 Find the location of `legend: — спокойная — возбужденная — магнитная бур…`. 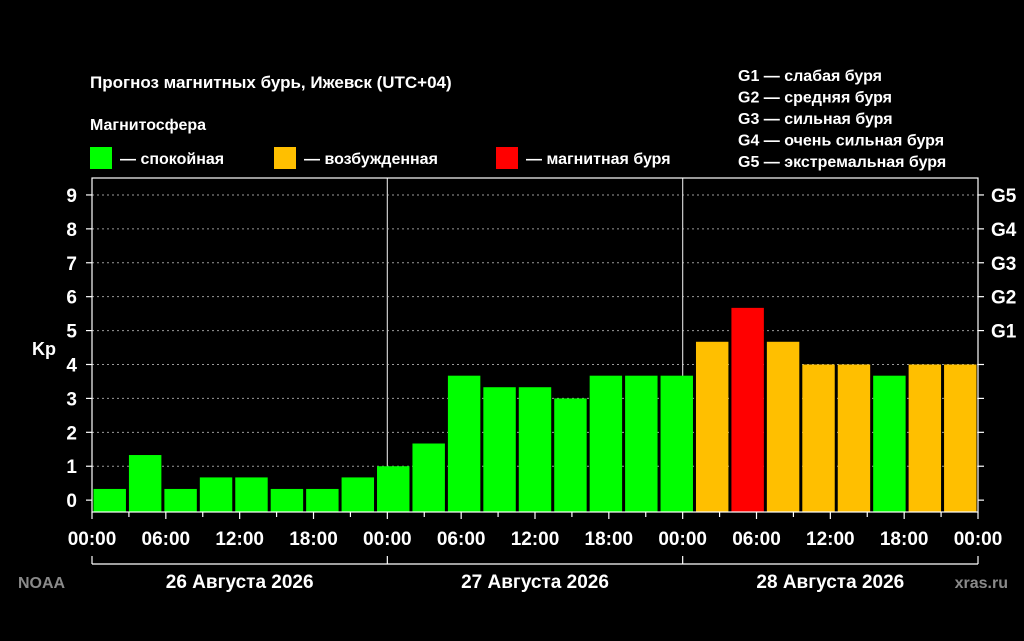

legend: — спокойная — возбужденная — магнитная бур… is located at coordinates (380, 158).